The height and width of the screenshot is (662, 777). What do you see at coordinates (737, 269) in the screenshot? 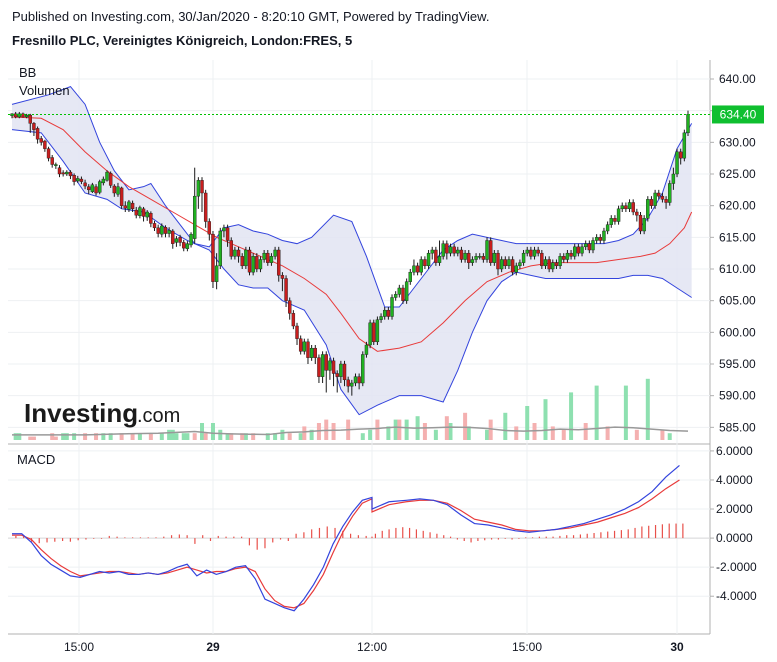
I see `price-tick-label: 610.00` at bounding box center [737, 269].